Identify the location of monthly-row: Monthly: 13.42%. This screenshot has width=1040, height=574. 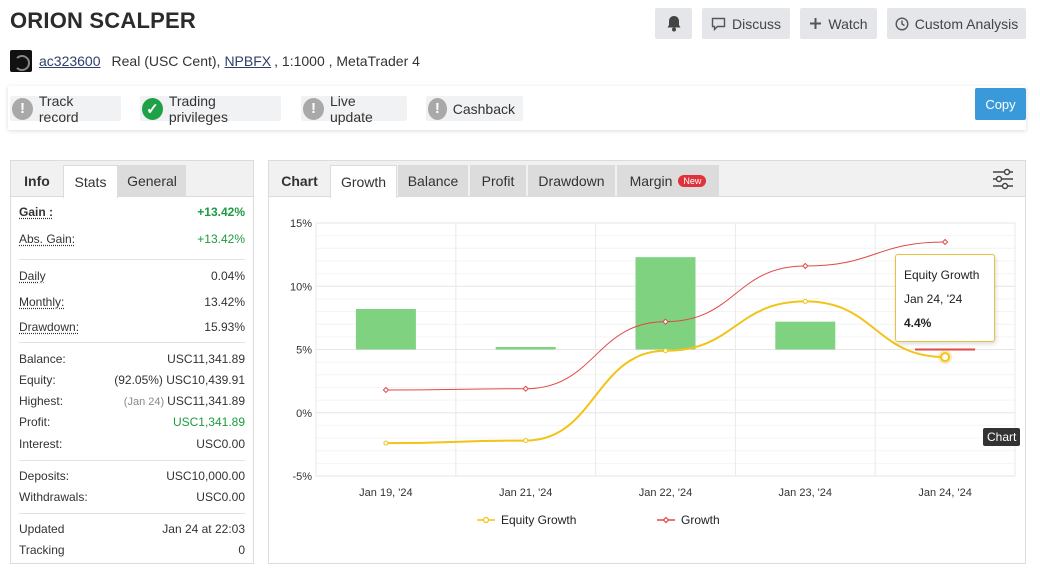
(132, 302).